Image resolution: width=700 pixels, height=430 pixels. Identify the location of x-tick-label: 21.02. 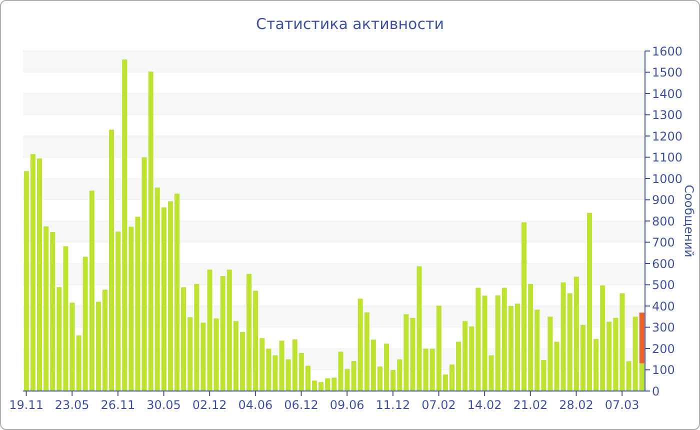
(530, 405).